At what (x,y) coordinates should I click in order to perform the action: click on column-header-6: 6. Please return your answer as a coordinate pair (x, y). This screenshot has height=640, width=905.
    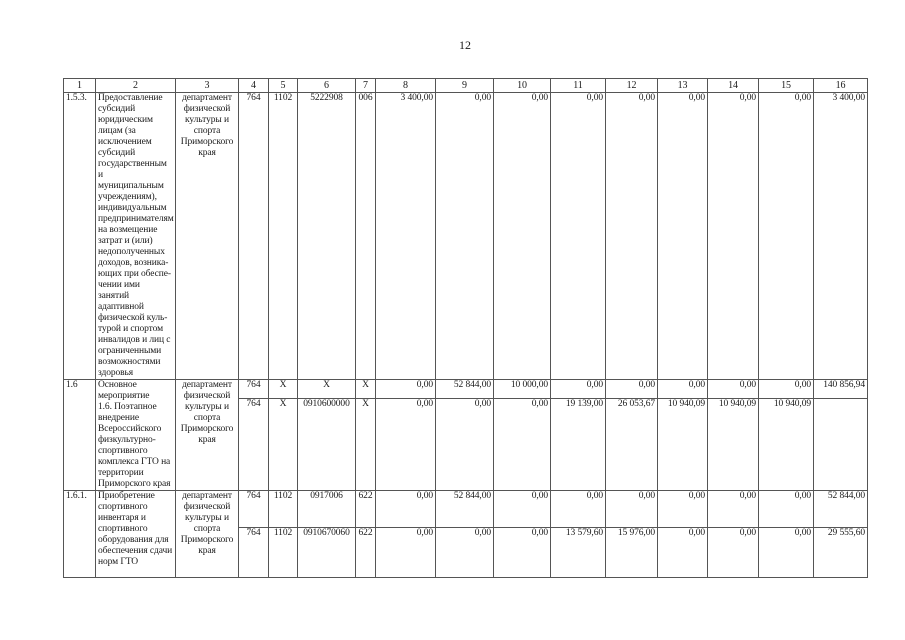
    Looking at the image, I should click on (326, 85).